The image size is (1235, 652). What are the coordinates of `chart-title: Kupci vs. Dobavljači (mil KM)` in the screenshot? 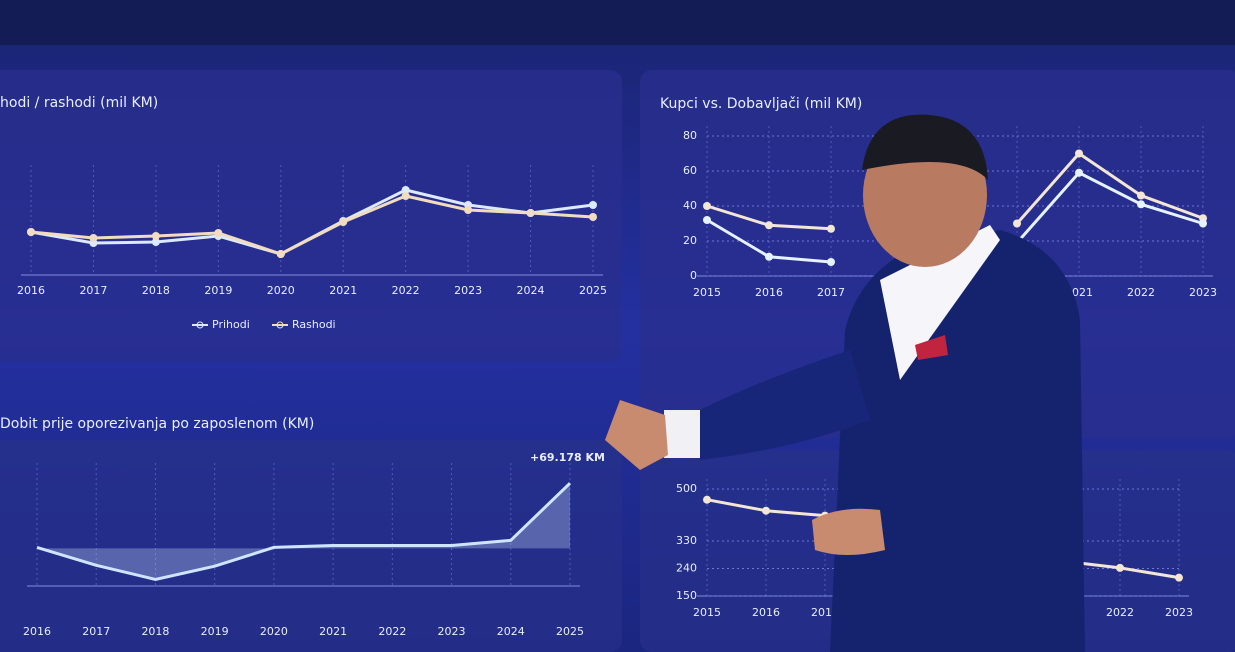 It's located at (761, 104).